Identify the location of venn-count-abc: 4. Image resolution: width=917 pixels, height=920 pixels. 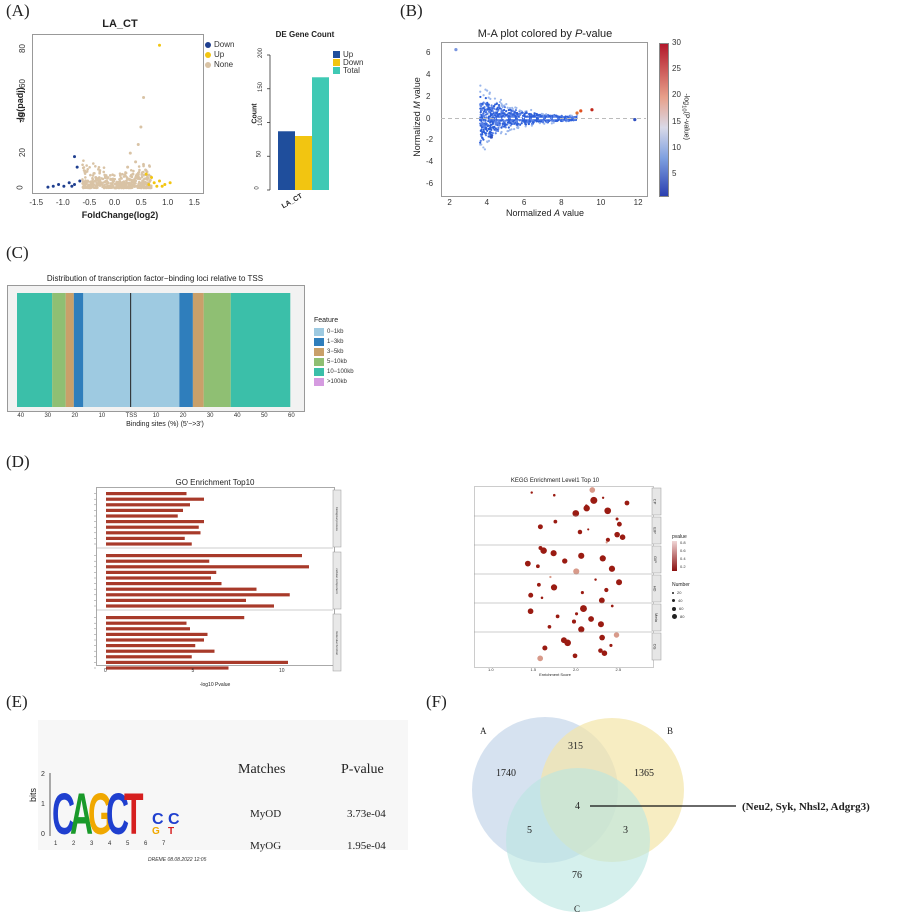
(577, 806).